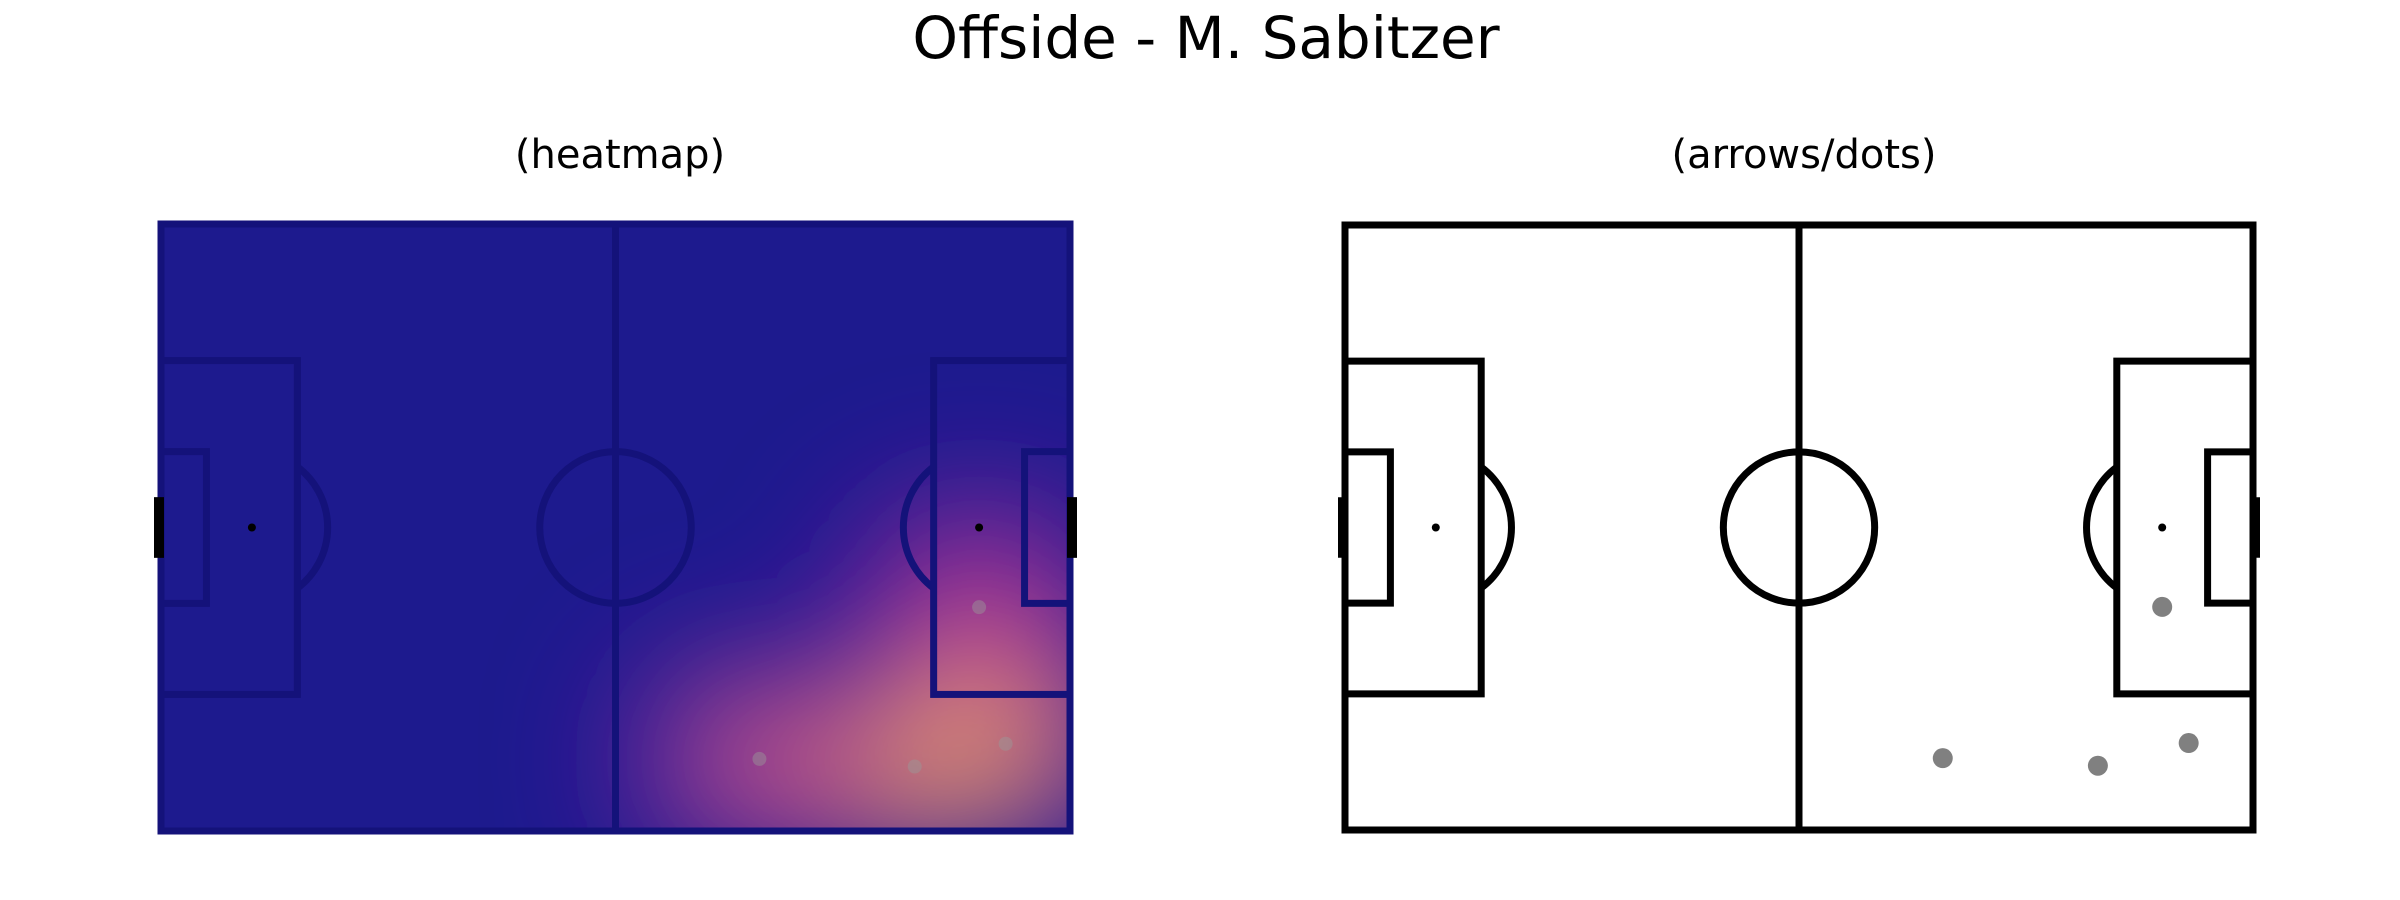 The image size is (2400, 900). I want to click on dots-subtitle: (arrows/dots), so click(1804, 155).